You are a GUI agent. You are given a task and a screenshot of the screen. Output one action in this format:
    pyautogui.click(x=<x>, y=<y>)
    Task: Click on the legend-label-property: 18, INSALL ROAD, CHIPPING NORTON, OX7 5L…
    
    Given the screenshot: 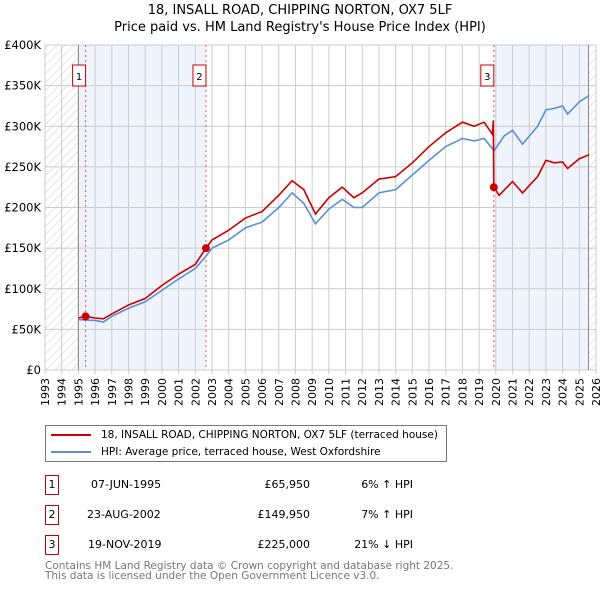 What is the action you would take?
    pyautogui.click(x=269, y=435)
    